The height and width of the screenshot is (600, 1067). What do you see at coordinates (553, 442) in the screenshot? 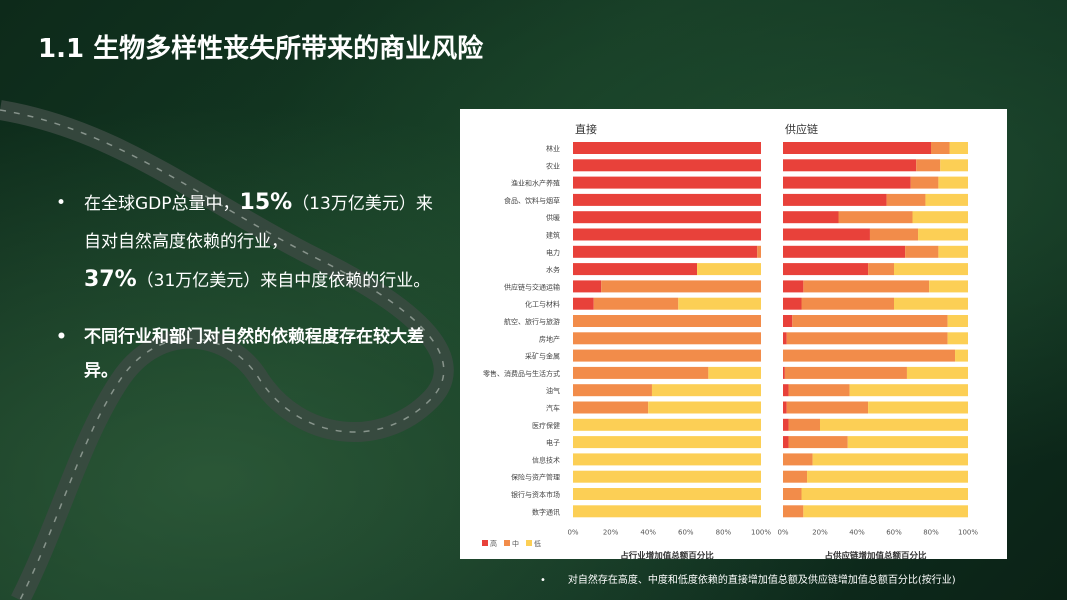
I see `category-label: 电子` at bounding box center [553, 442].